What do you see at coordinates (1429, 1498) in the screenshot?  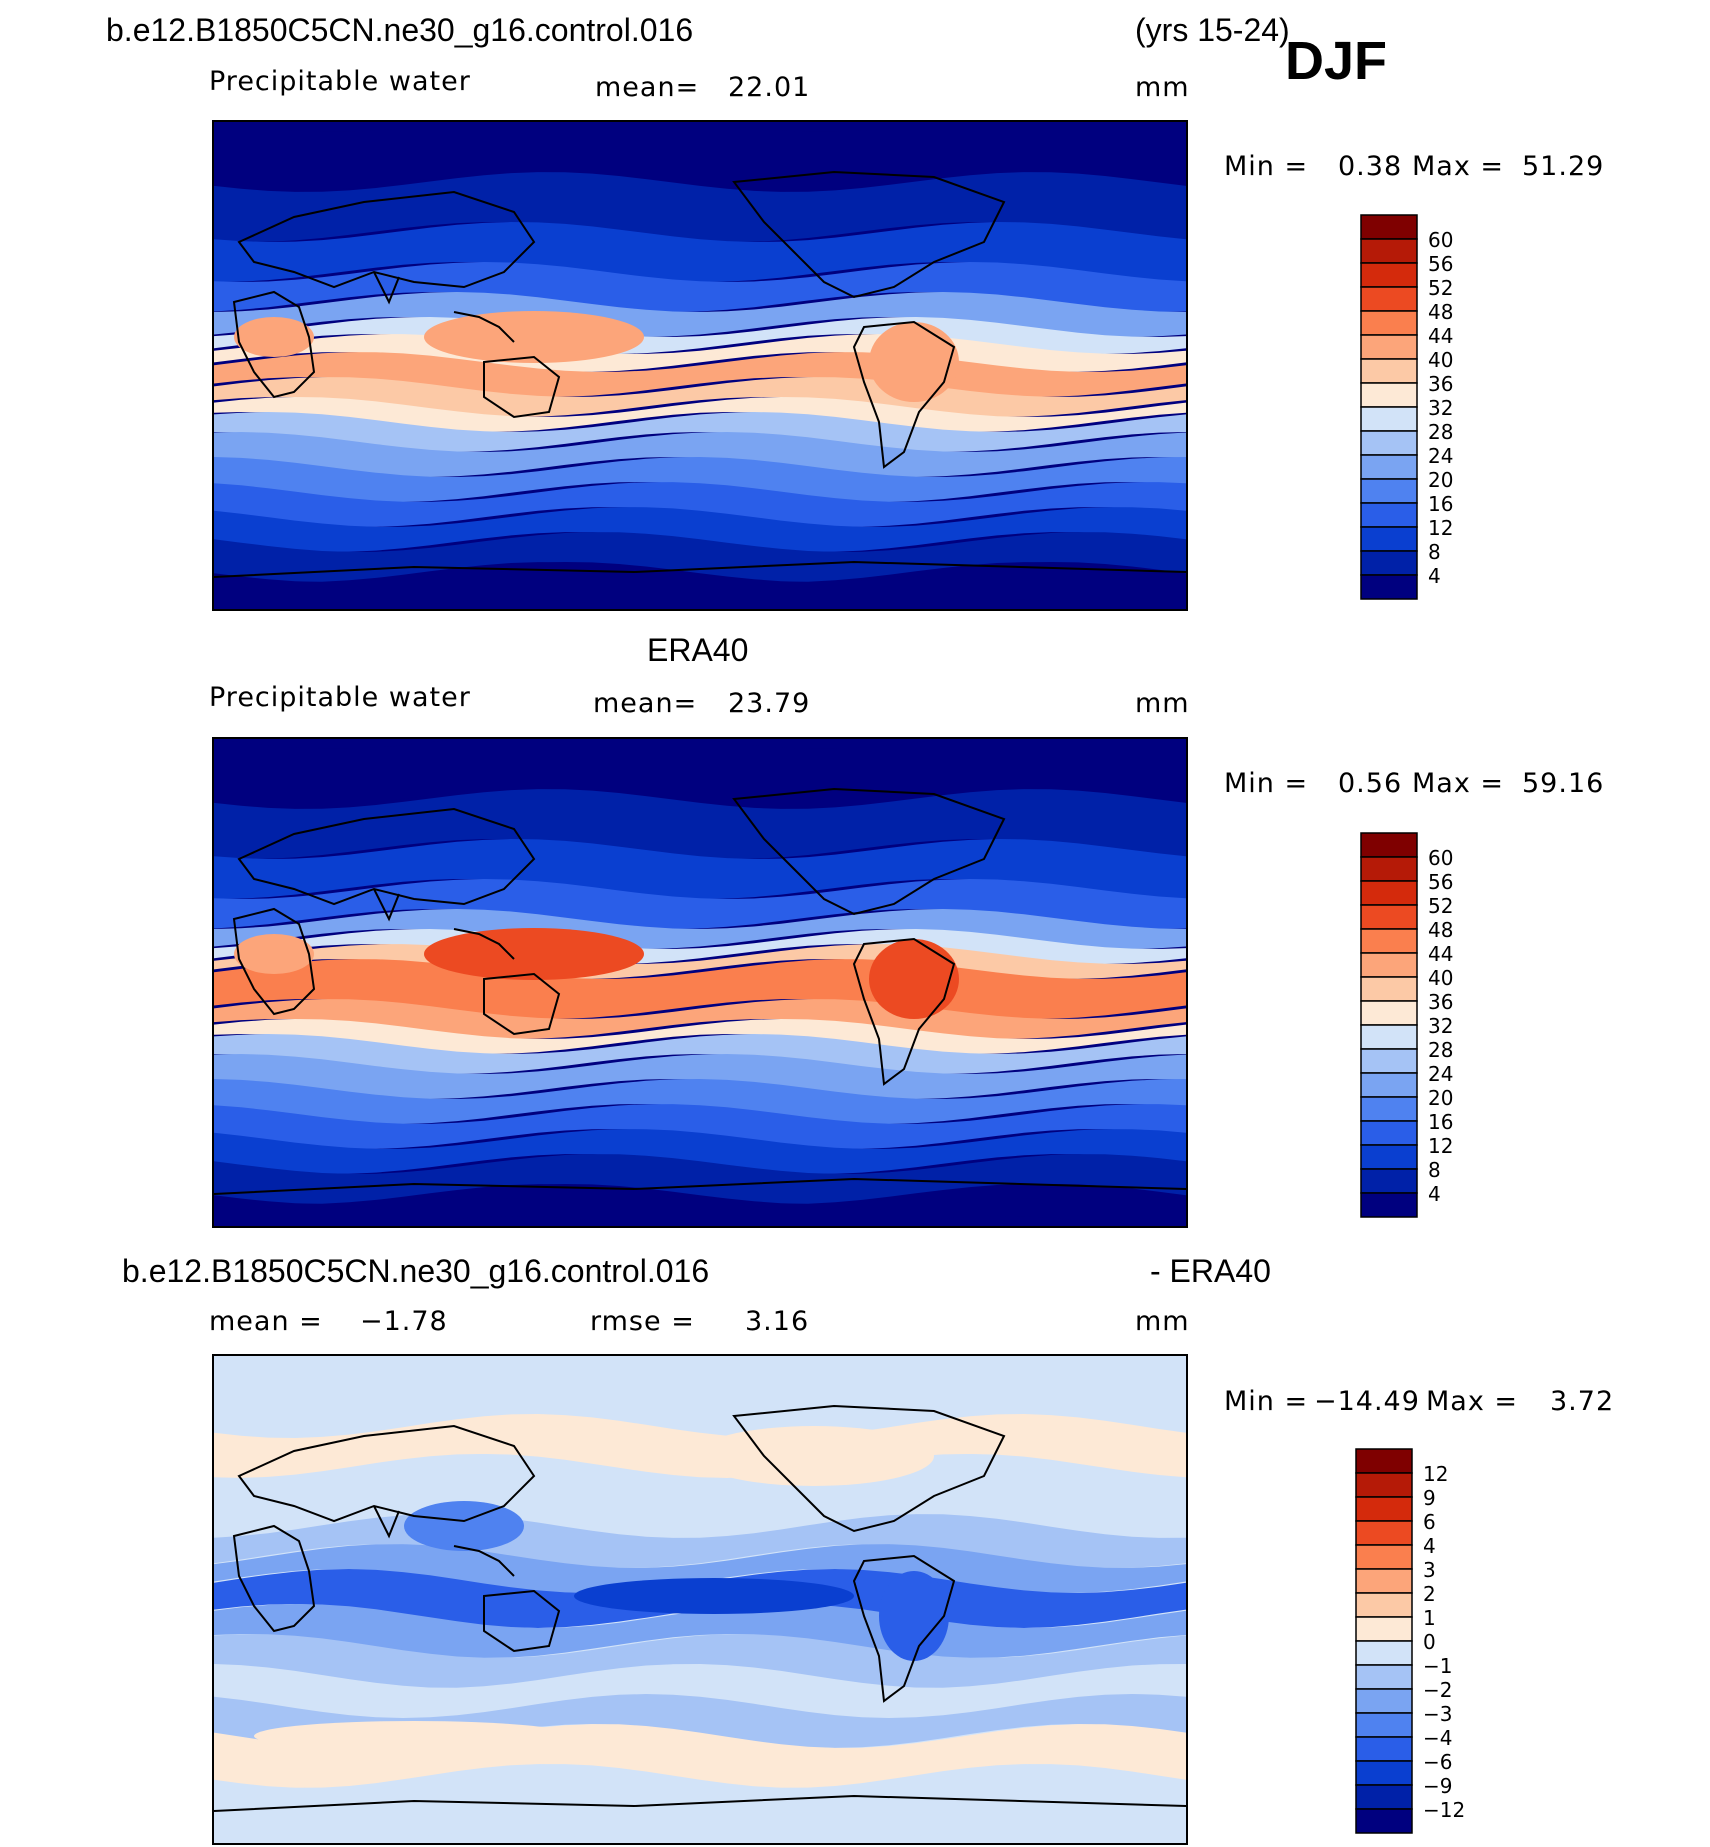 I see `colorbar-tick-label: 9` at bounding box center [1429, 1498].